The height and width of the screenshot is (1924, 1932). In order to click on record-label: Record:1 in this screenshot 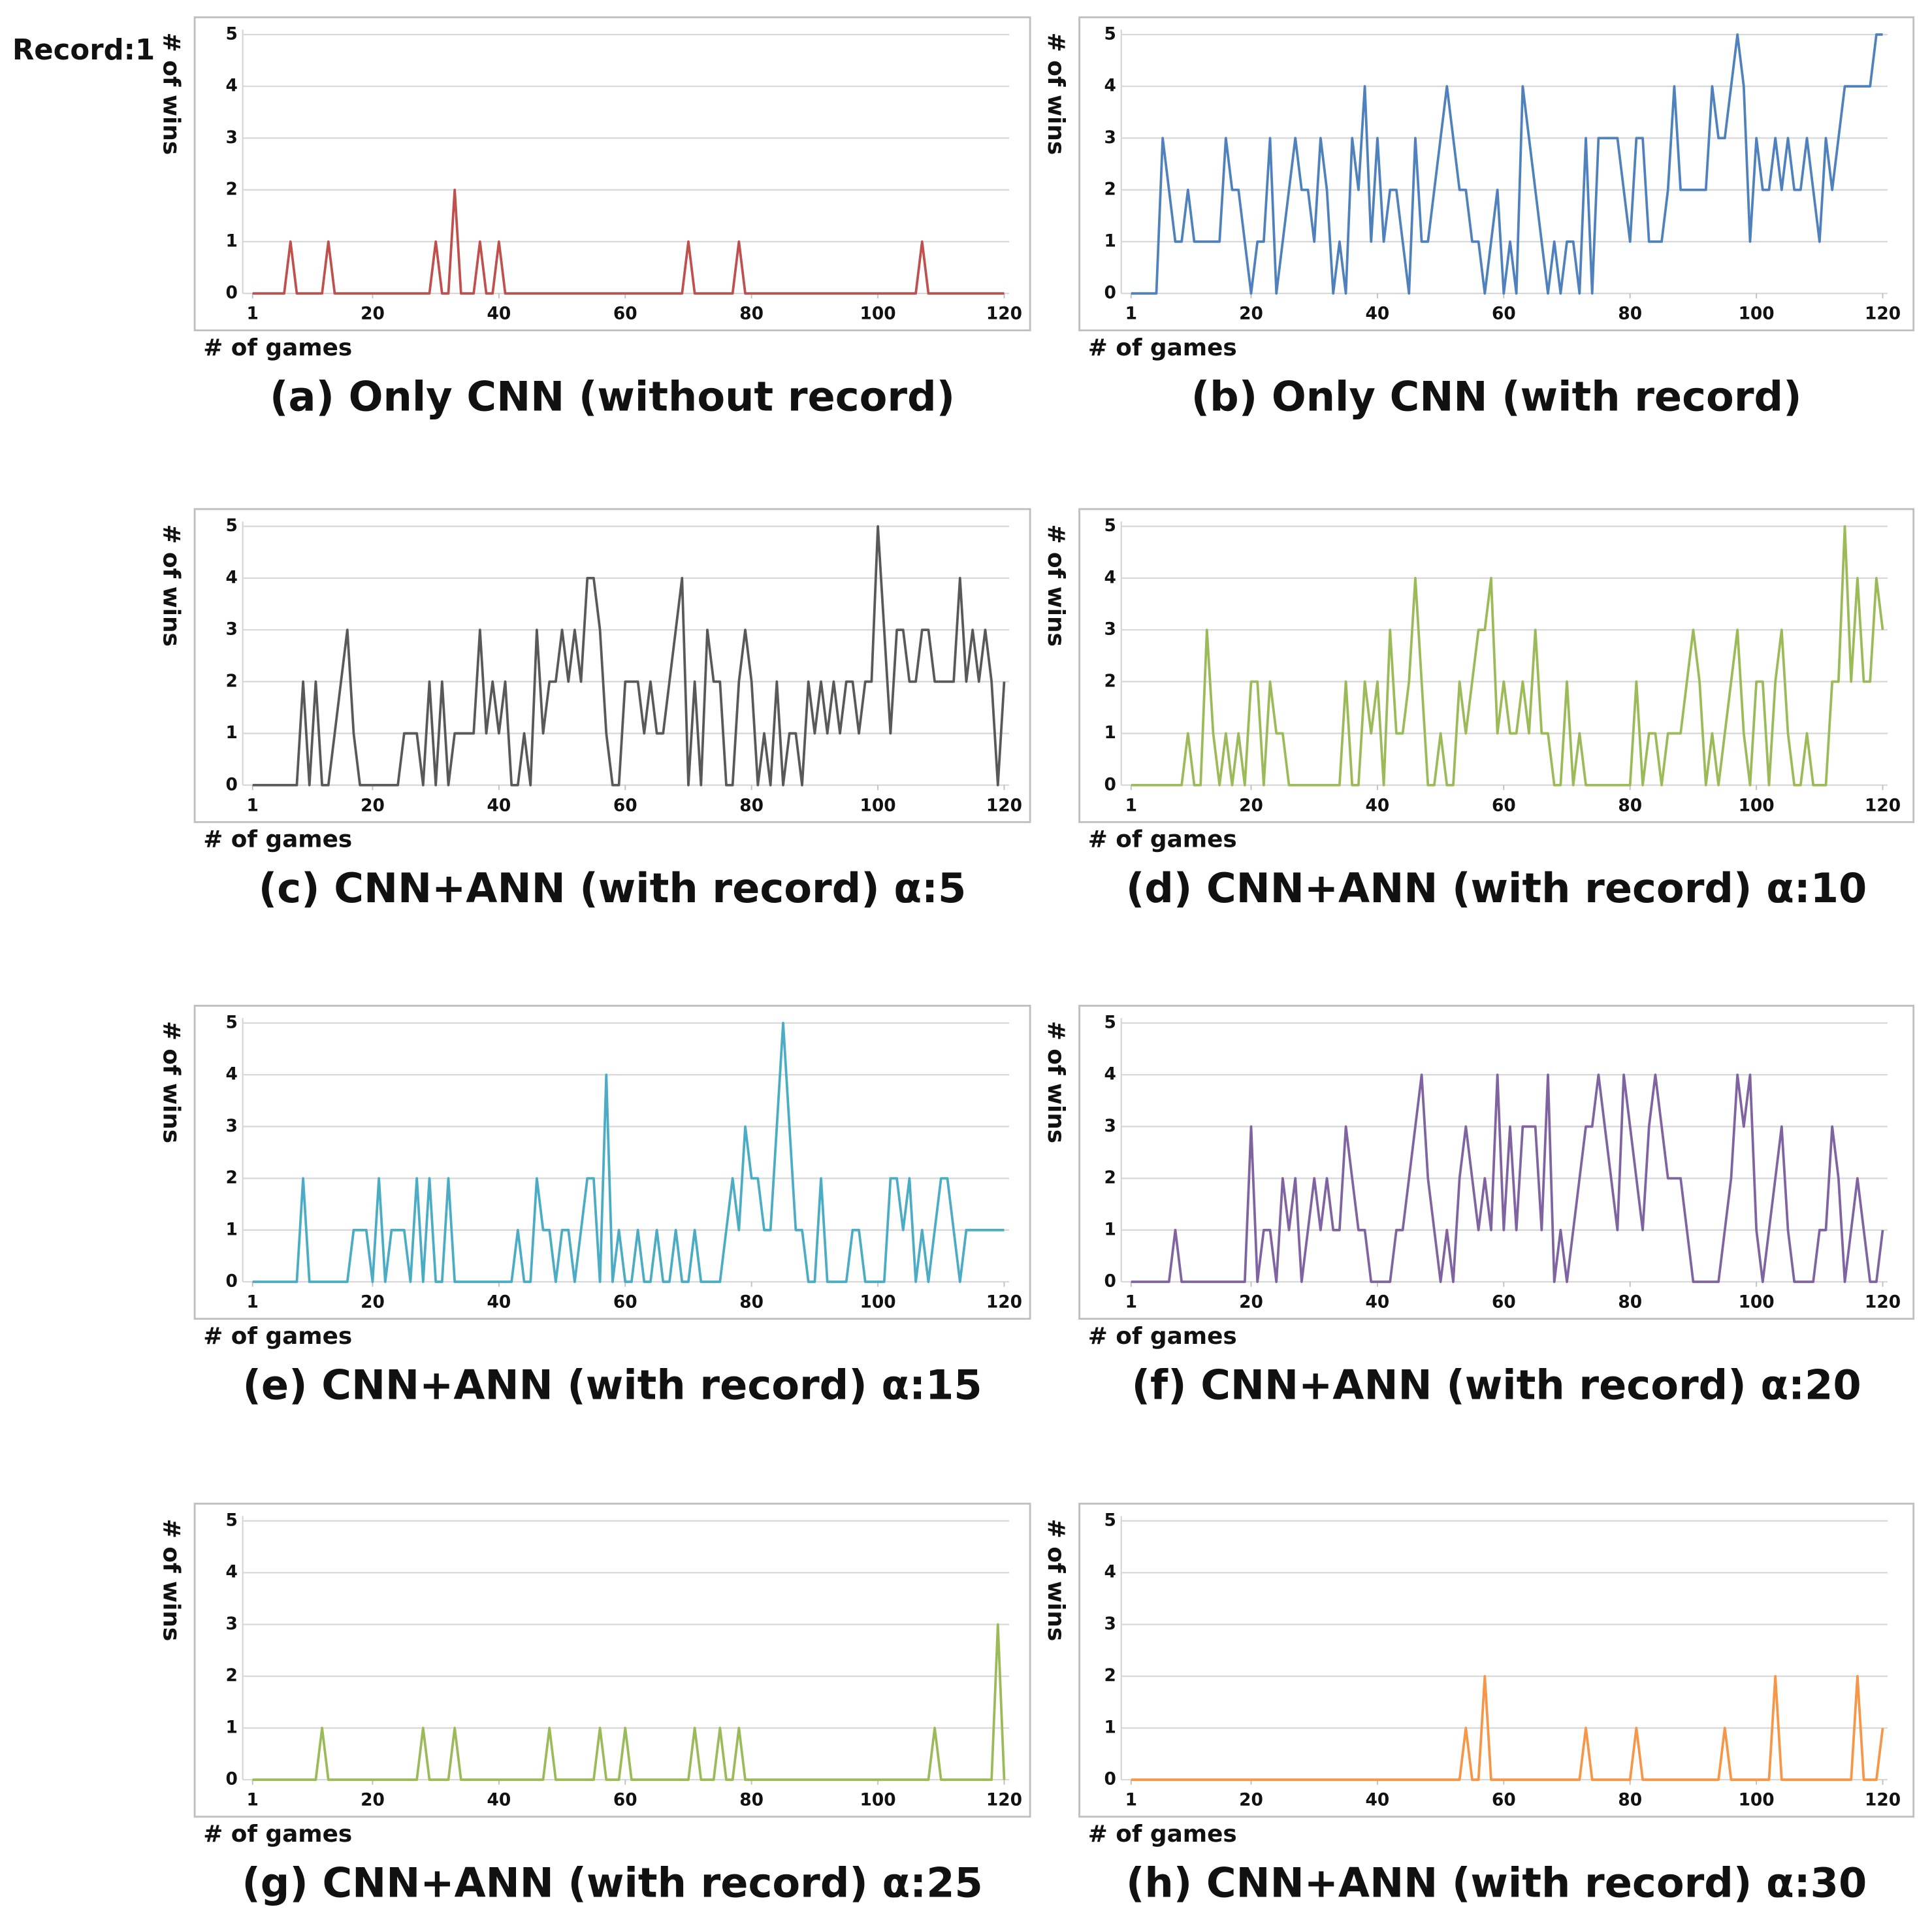, I will do `click(83, 50)`.